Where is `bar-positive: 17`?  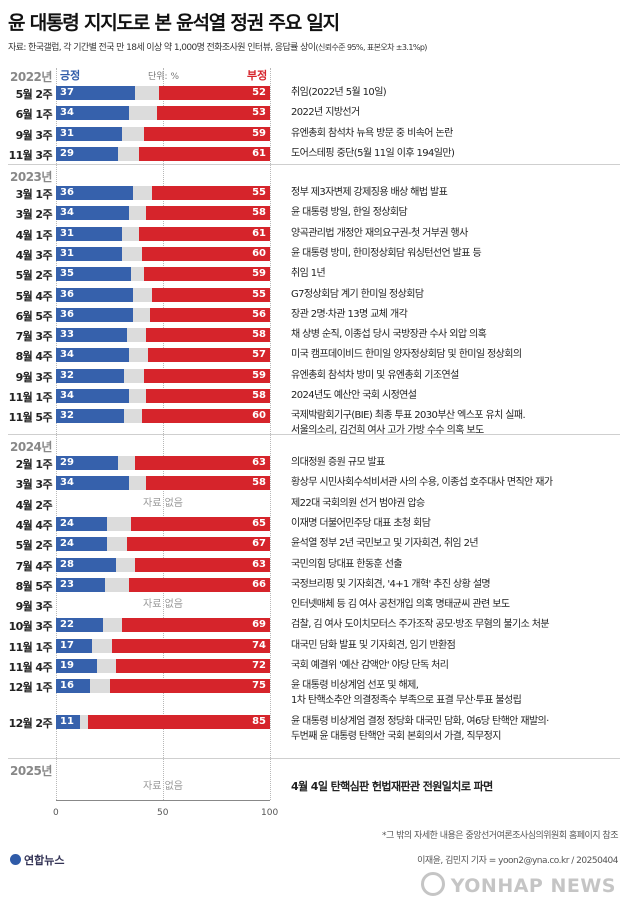 bar-positive: 17 is located at coordinates (74, 645).